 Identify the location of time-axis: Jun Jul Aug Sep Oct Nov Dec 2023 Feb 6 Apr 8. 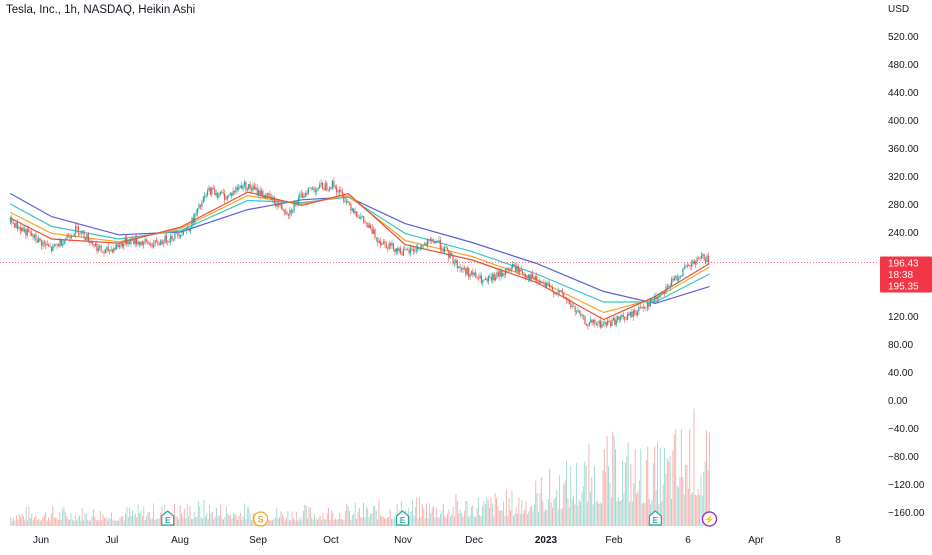
(437, 540).